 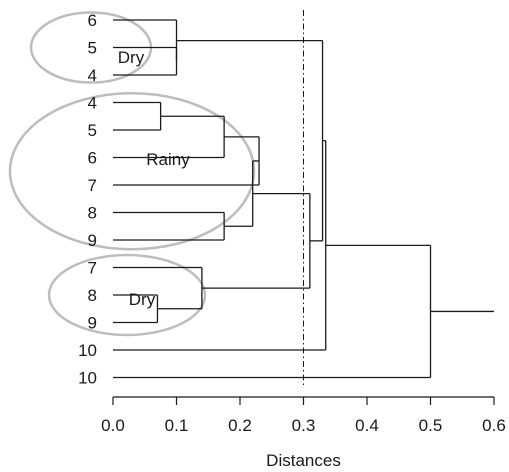 I want to click on x-tick-label: 0.4, so click(x=367, y=425).